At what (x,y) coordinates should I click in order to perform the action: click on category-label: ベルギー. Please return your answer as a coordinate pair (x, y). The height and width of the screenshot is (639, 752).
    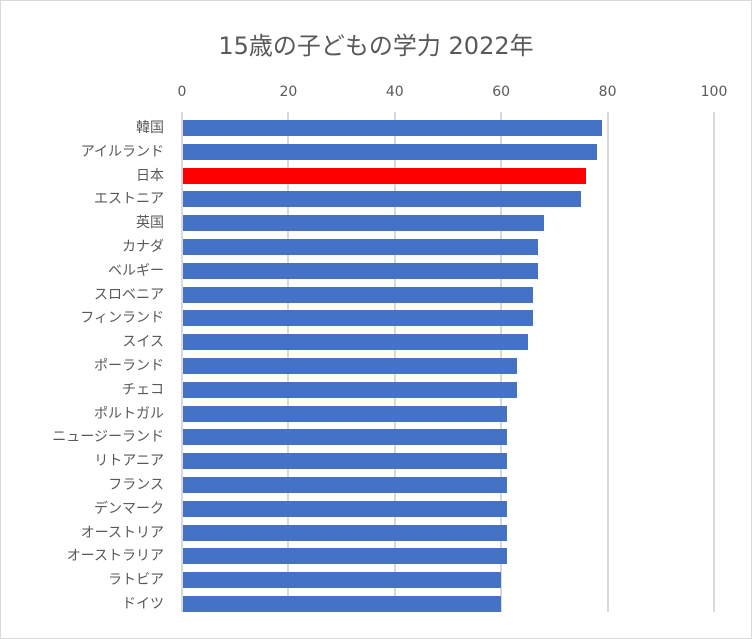
    Looking at the image, I should click on (136, 270).